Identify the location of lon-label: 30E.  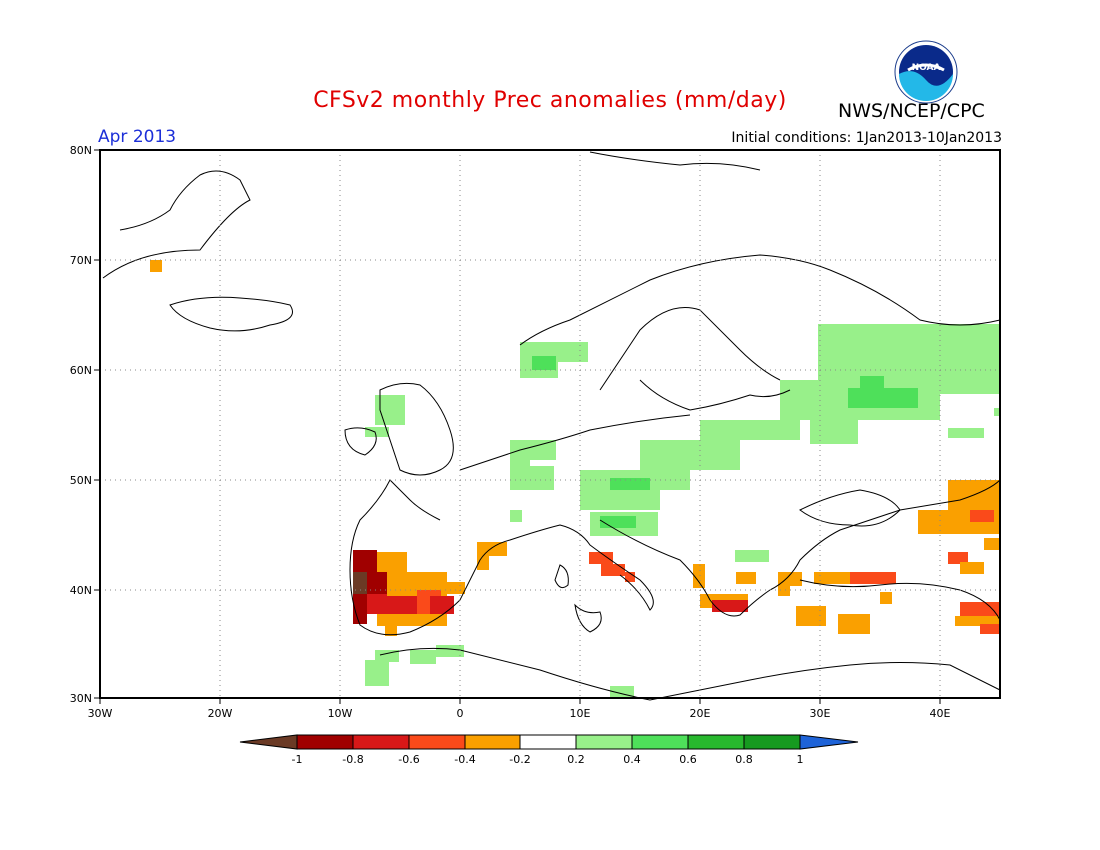
(820, 713).